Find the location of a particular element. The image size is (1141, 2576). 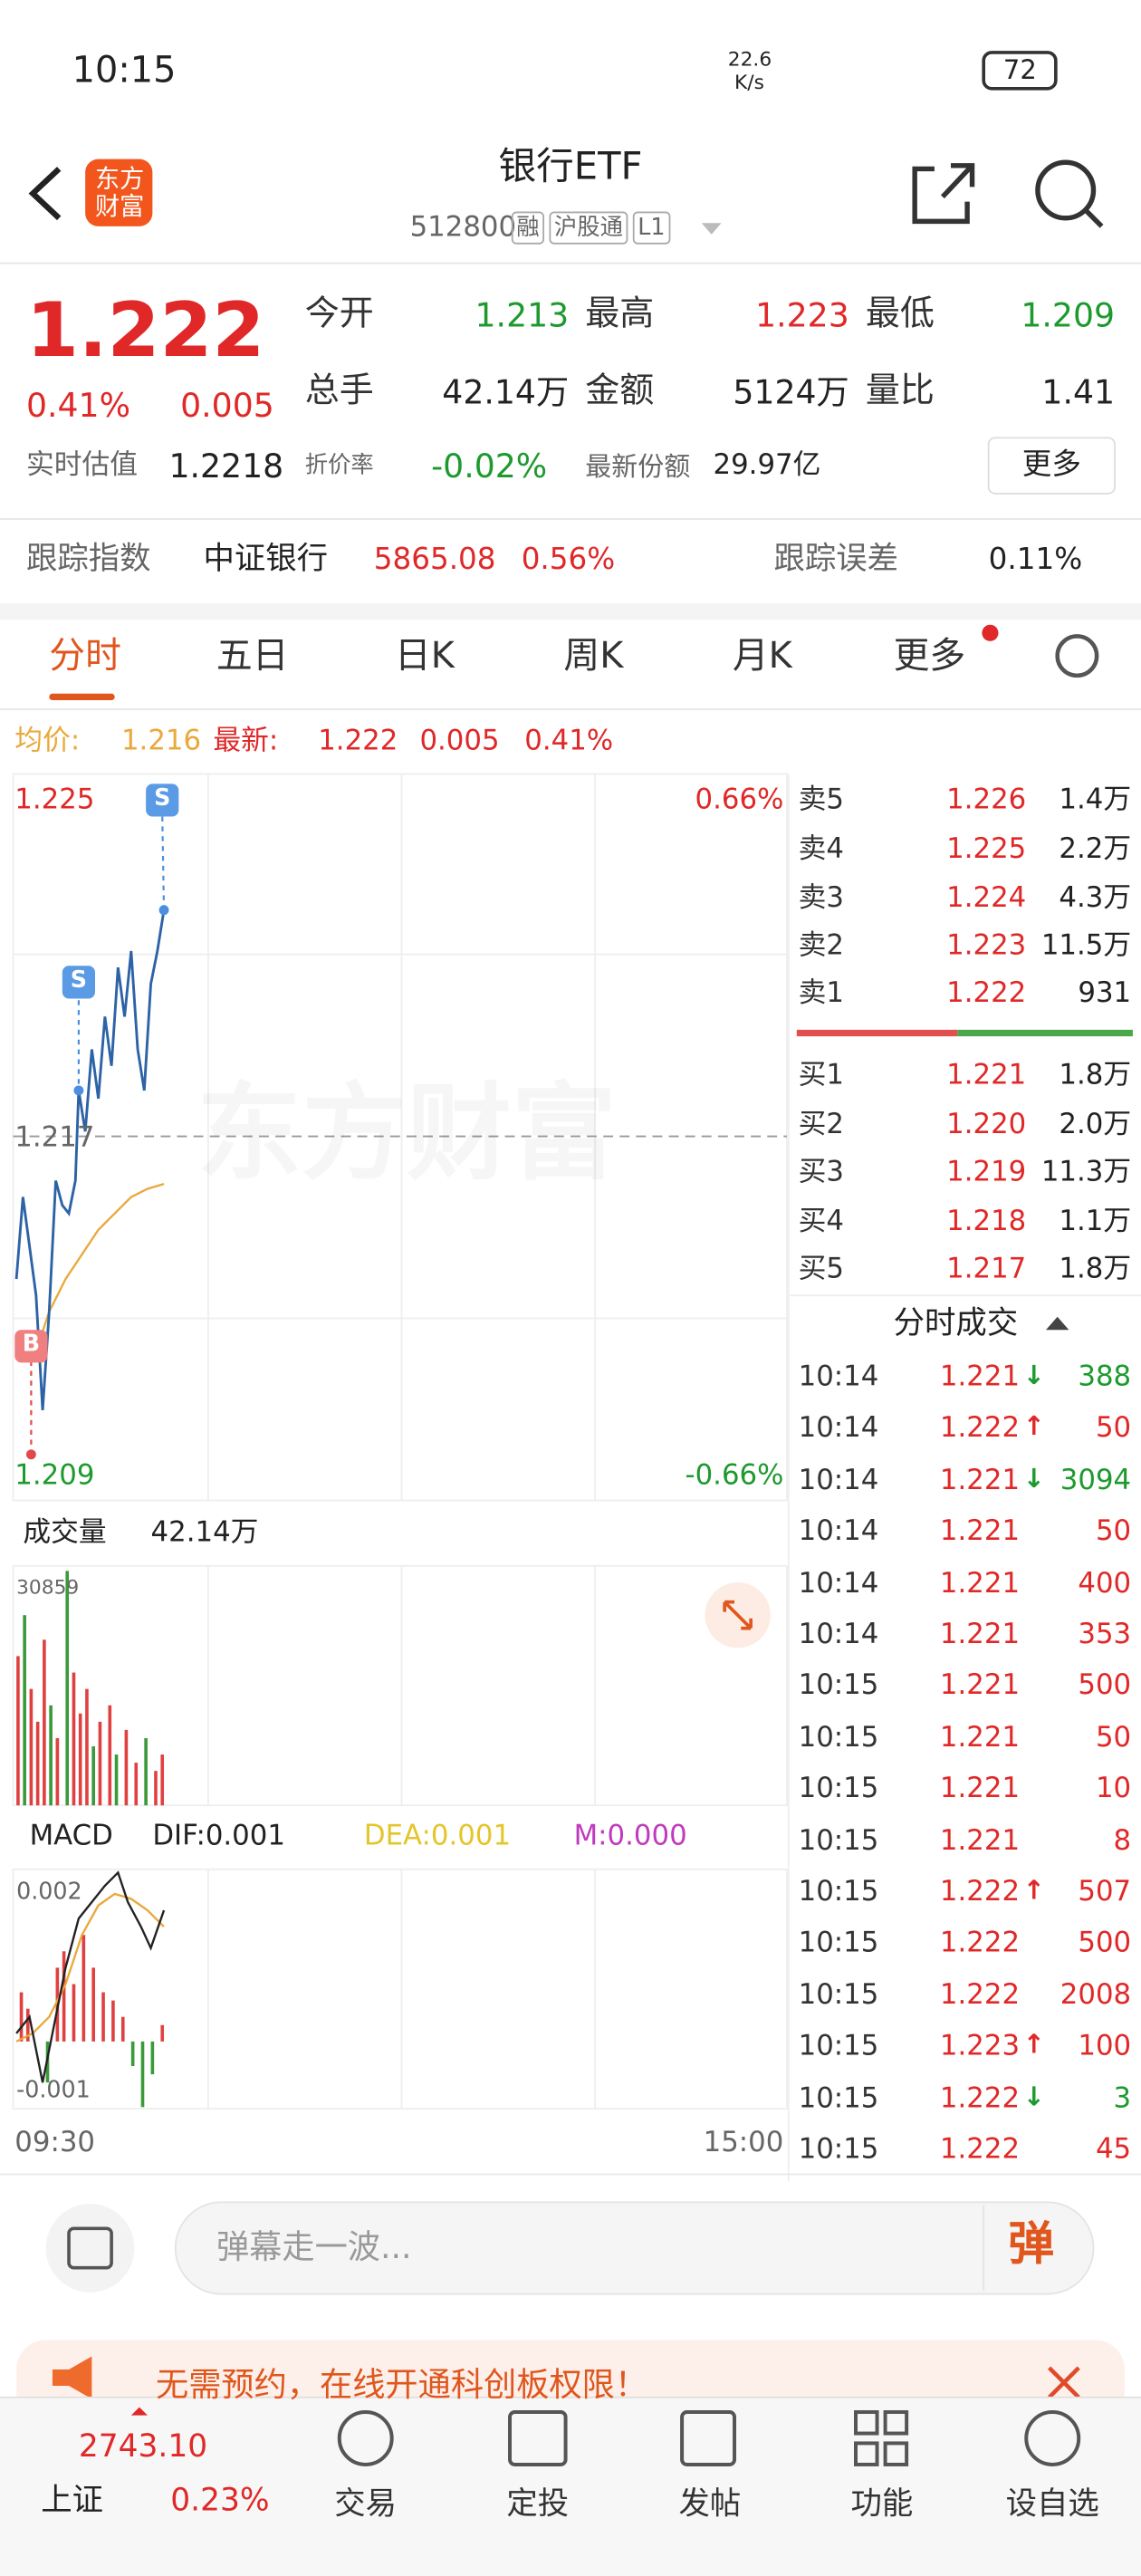

book-label: 卖1 is located at coordinates (821, 993).